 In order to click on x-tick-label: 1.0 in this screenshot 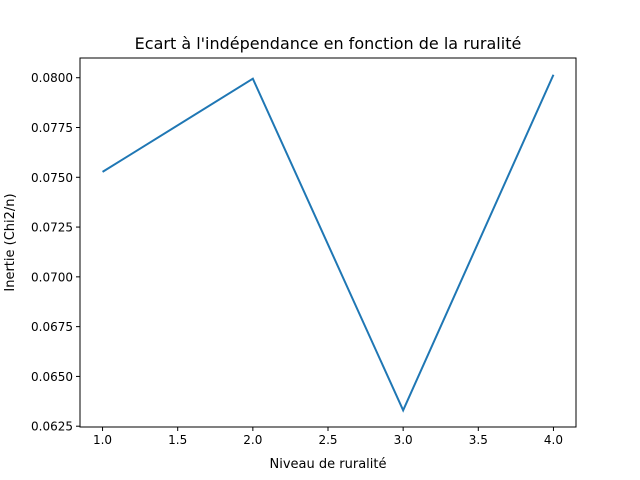, I will do `click(102, 440)`.